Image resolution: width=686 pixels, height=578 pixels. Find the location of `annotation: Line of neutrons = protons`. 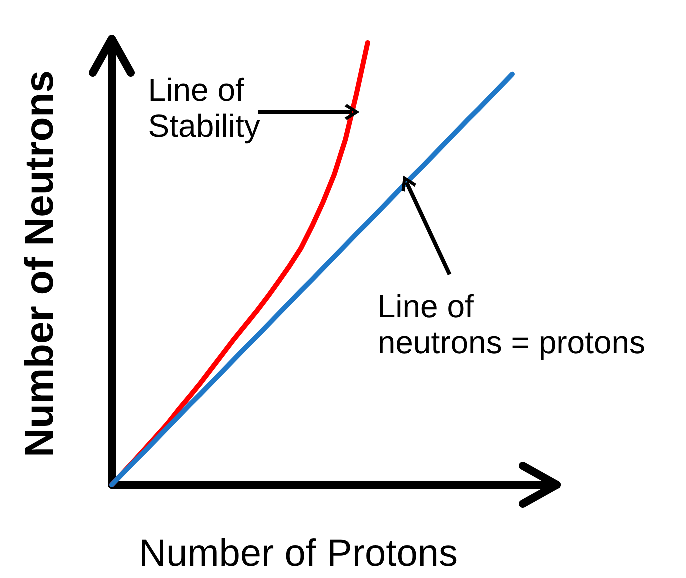

annotation: Line of neutrons = protons is located at coordinates (512, 324).